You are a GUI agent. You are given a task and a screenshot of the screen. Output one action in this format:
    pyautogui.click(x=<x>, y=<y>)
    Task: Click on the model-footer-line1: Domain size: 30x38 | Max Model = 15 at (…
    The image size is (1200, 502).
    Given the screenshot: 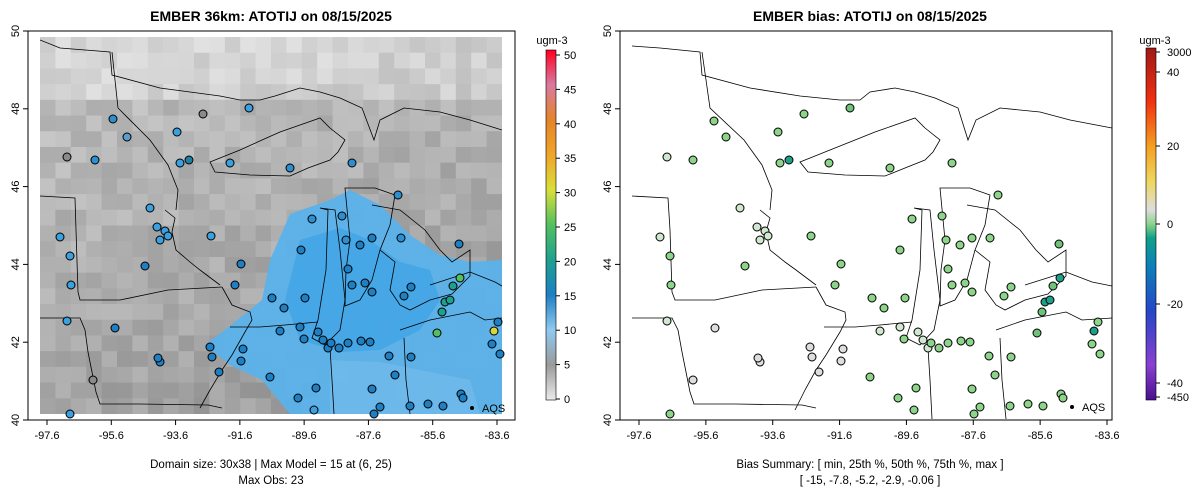 What is the action you would take?
    pyautogui.click(x=271, y=465)
    